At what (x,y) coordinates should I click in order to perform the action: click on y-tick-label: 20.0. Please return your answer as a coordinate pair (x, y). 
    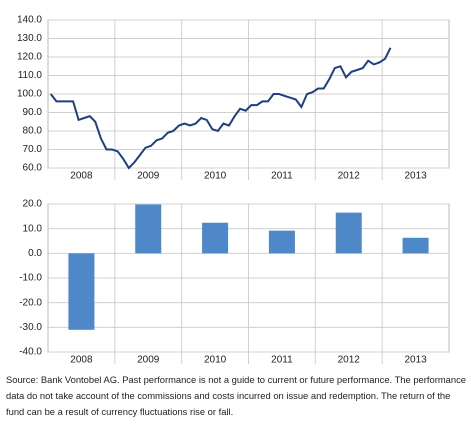
    Looking at the image, I should click on (33, 204).